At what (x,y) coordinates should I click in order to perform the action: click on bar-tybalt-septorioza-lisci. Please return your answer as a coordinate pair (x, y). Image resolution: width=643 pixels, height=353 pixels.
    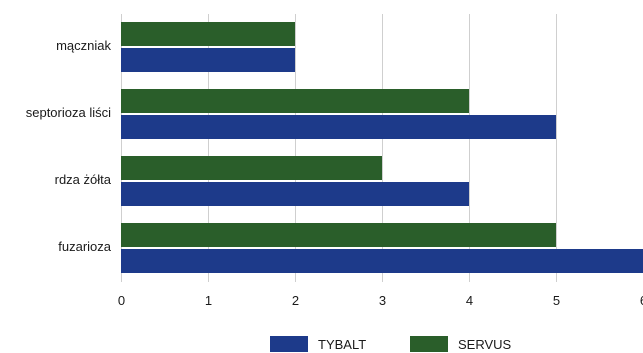
    Looking at the image, I should click on (338, 127).